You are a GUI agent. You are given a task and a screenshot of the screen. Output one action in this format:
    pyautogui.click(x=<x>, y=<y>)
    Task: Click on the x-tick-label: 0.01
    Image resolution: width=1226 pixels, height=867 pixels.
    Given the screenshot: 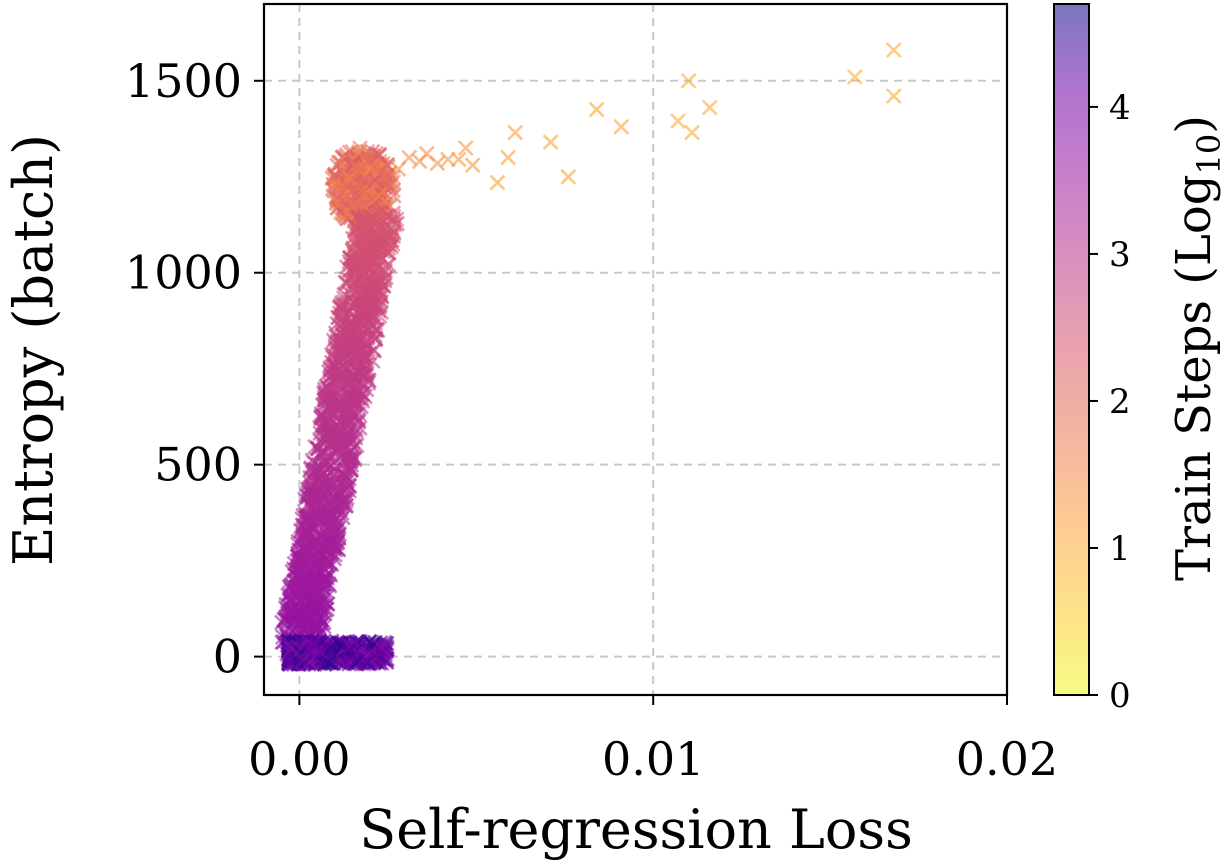 What is the action you would take?
    pyautogui.click(x=653, y=759)
    